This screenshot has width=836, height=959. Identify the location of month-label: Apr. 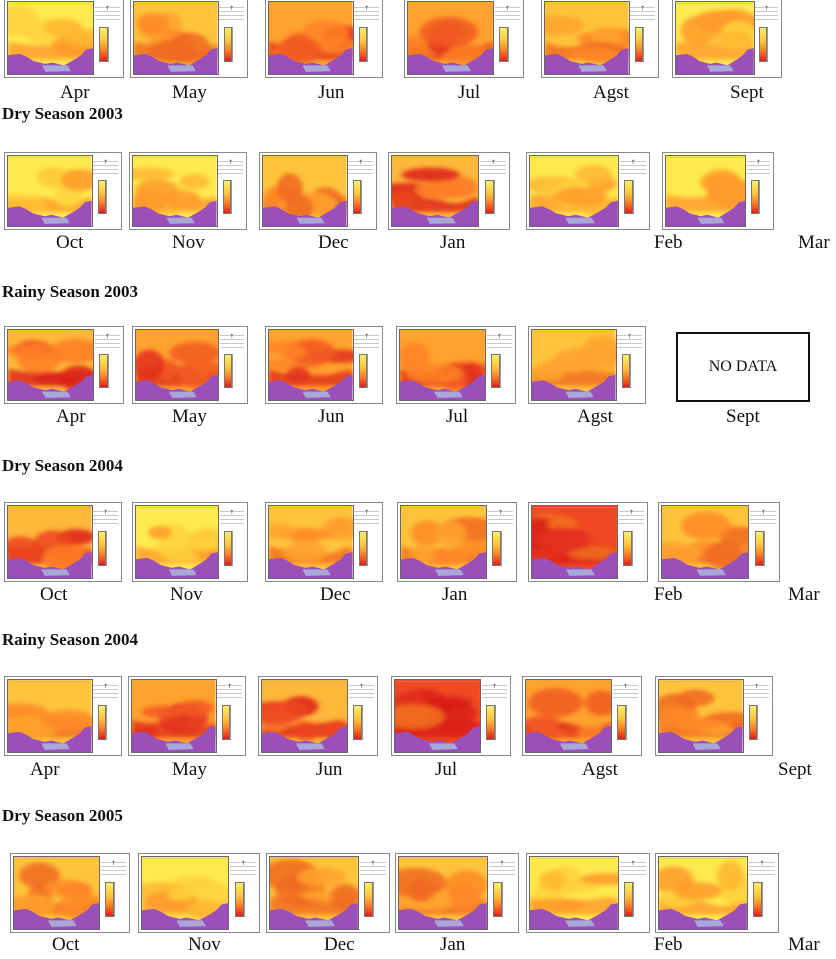
(75, 92).